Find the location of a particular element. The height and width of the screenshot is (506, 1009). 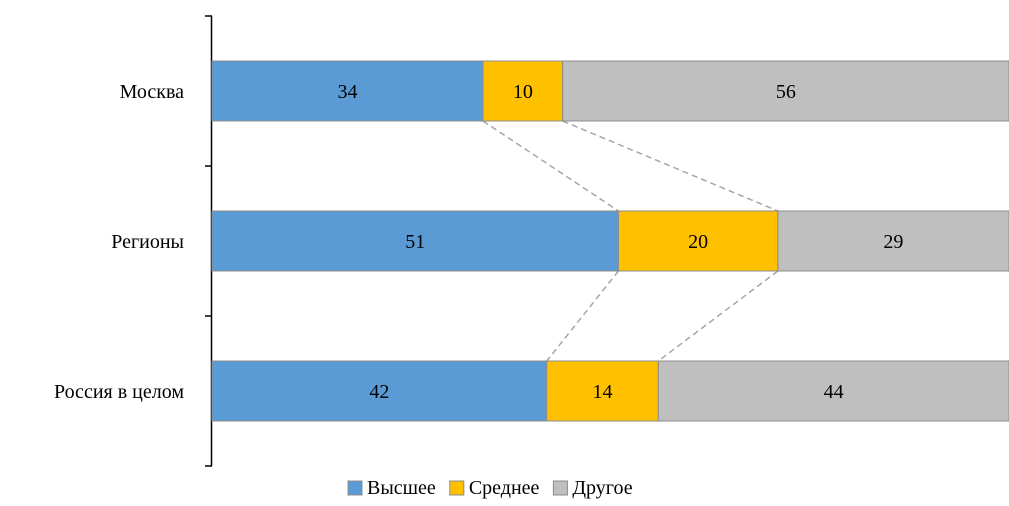

legend-label: Среднее is located at coordinates (504, 488).